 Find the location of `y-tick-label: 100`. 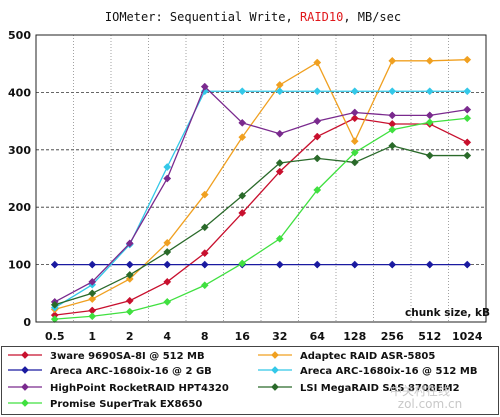

y-tick-label: 100 is located at coordinates (19, 265).